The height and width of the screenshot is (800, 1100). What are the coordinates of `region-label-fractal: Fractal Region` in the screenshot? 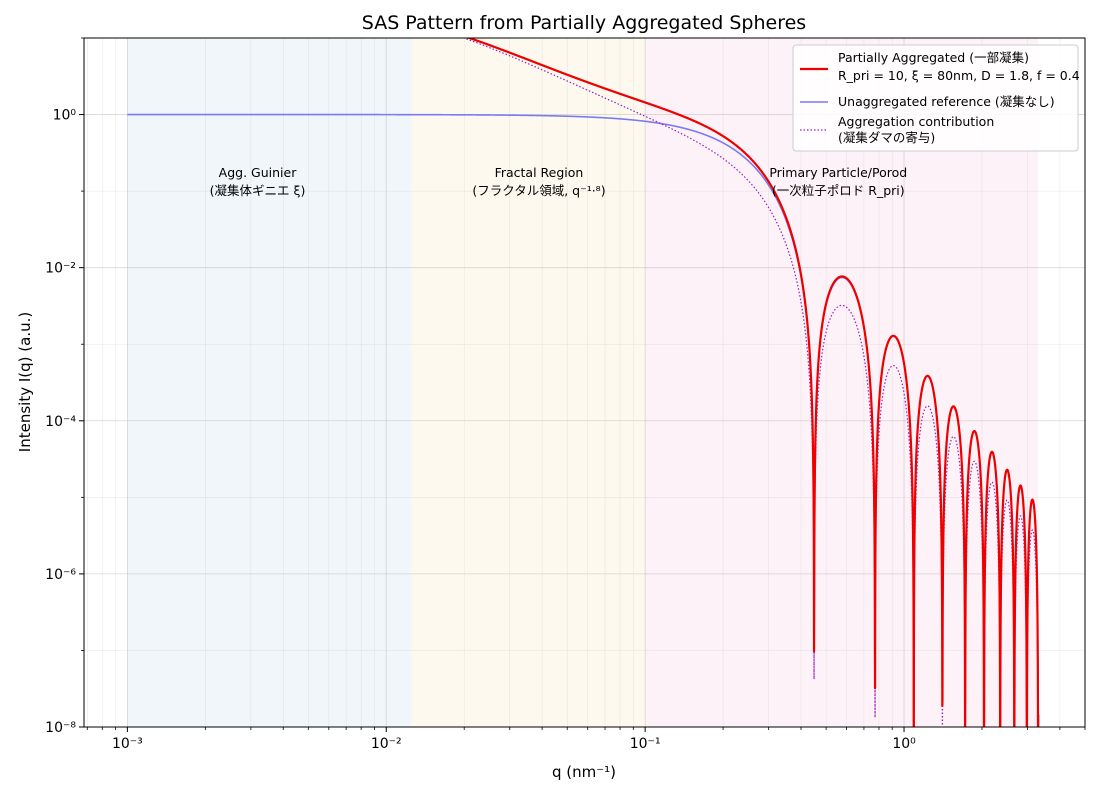 It's located at (539, 172).